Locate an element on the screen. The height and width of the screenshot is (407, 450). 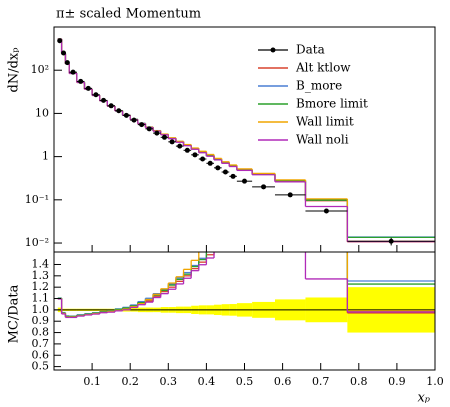
ratio-y-tick-label: 0.8 is located at coordinates (41, 332).